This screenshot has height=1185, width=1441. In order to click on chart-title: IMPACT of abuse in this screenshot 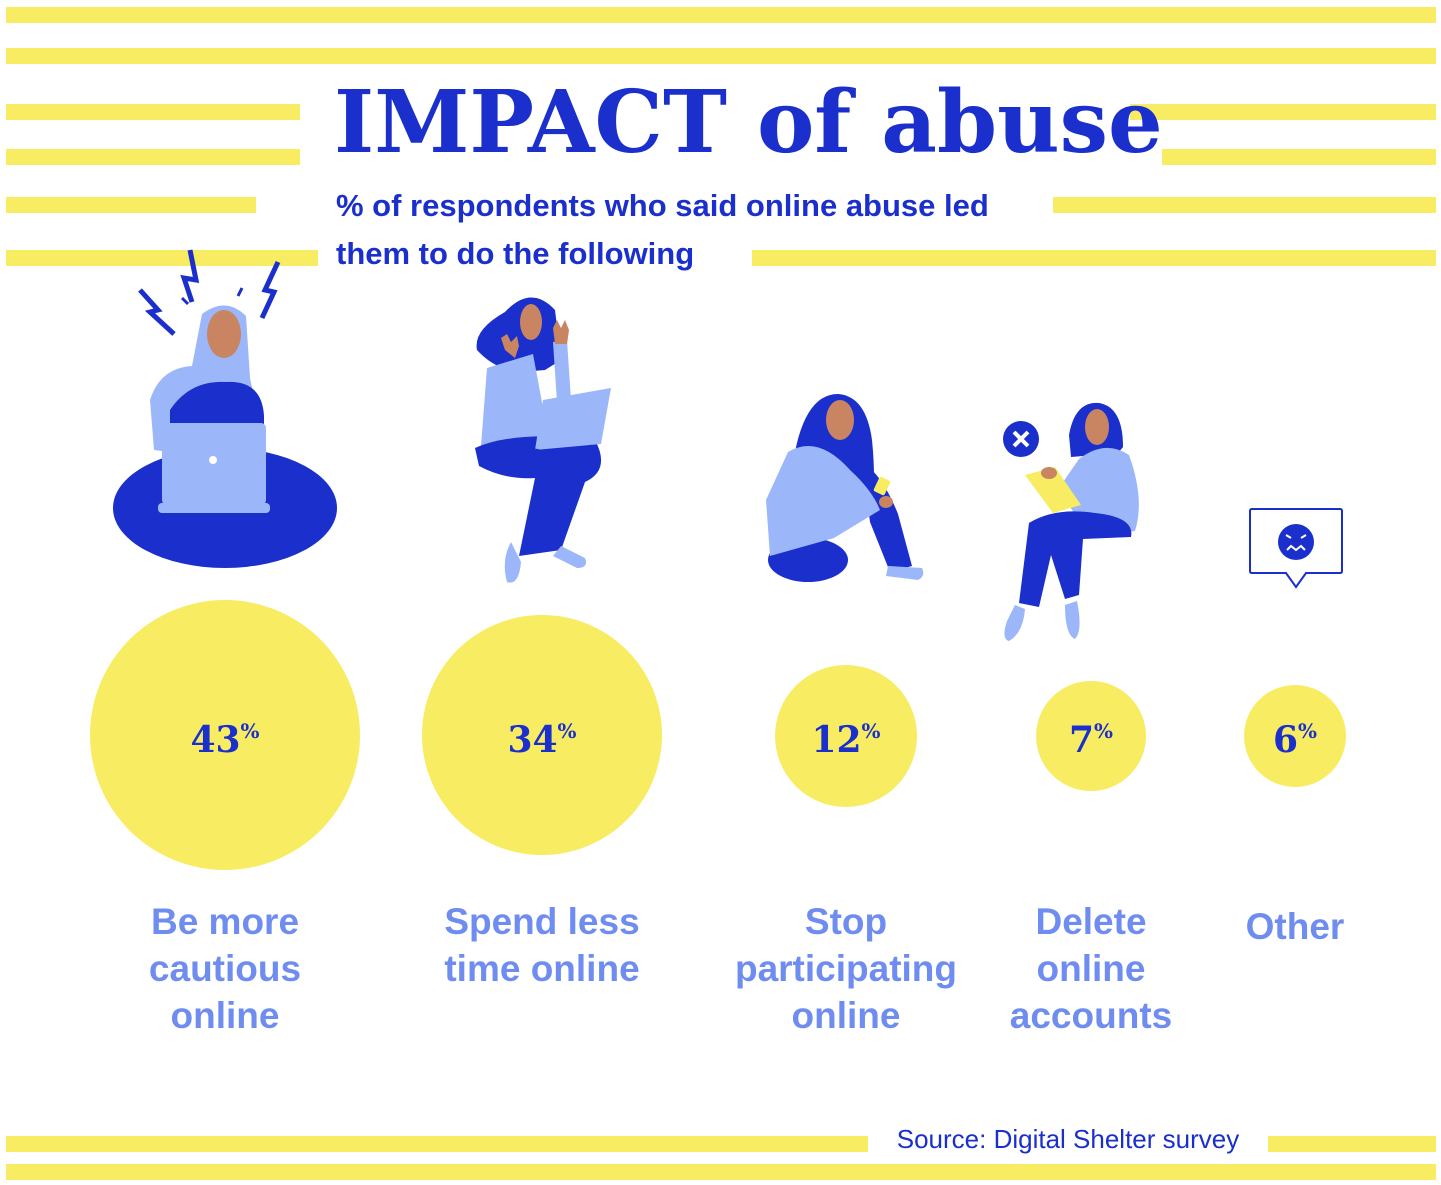, I will do `click(748, 122)`.